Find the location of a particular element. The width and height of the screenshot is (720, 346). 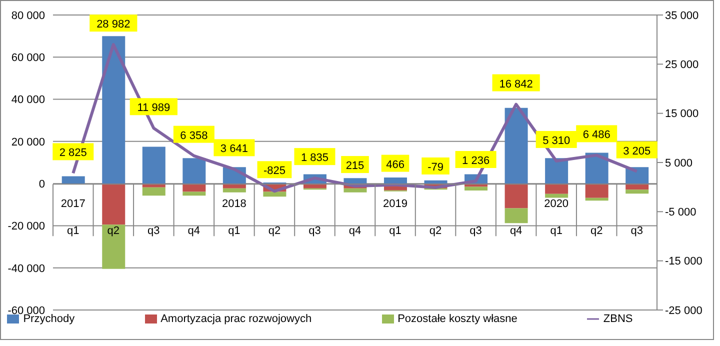

y2-tick-label: 35 000 is located at coordinates (682, 16).